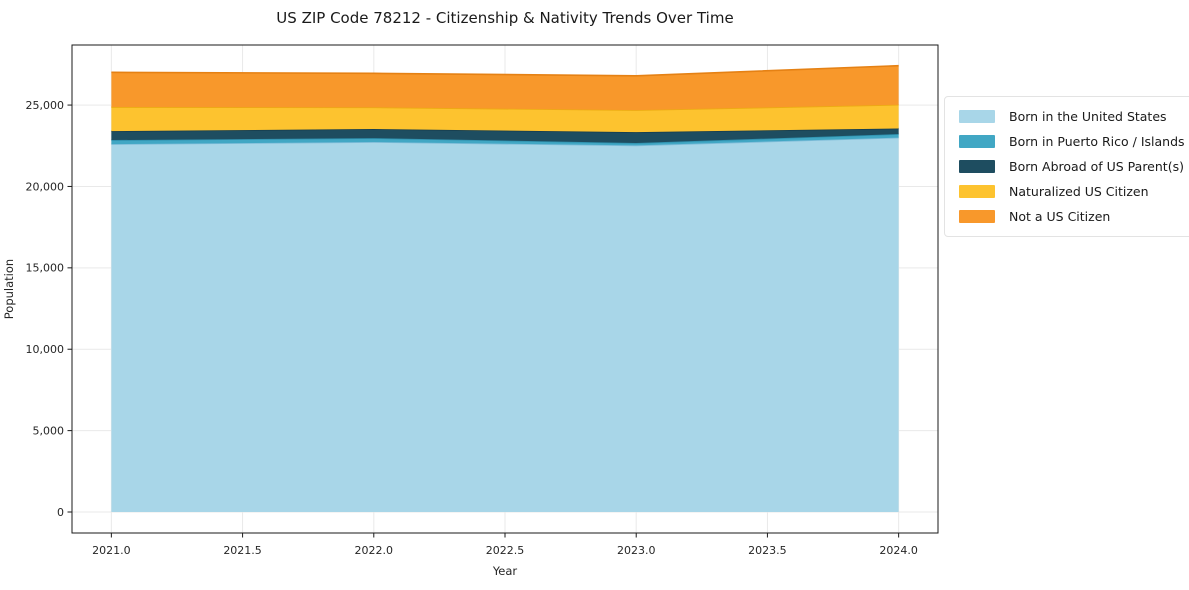  I want to click on area-line-not-a-us-citizen, so click(505, 70).